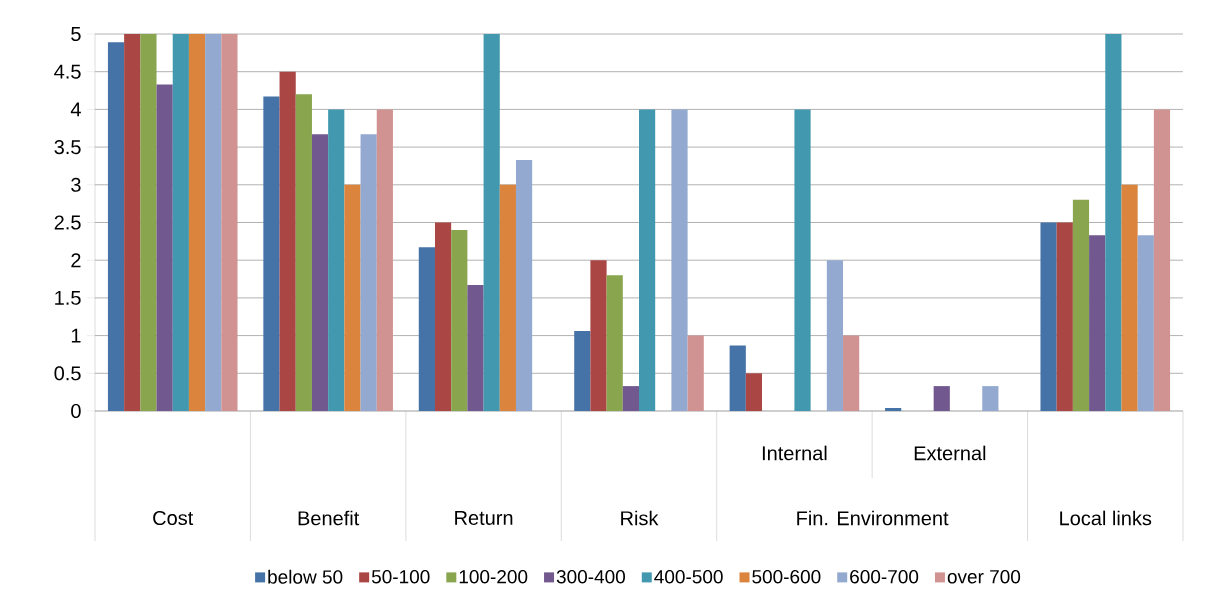 The image size is (1207, 615). What do you see at coordinates (786, 577) in the screenshot?
I see `legend-label: 500-600` at bounding box center [786, 577].